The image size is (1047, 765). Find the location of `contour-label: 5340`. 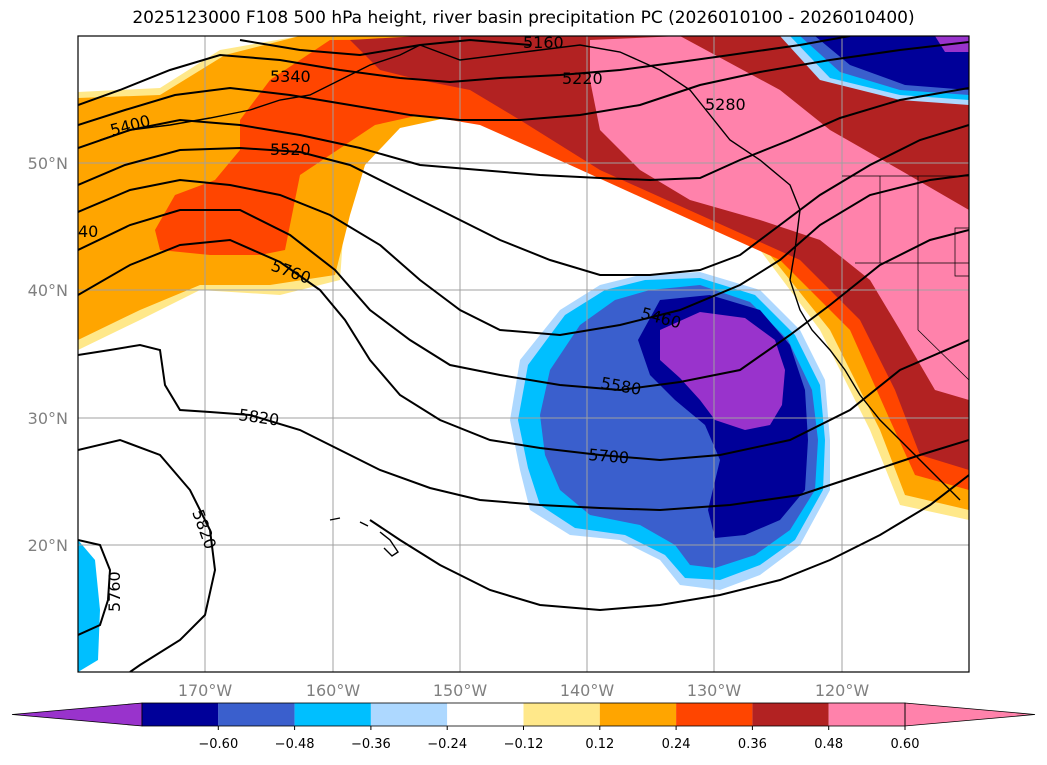

contour-label: 5340 is located at coordinates (290, 76).